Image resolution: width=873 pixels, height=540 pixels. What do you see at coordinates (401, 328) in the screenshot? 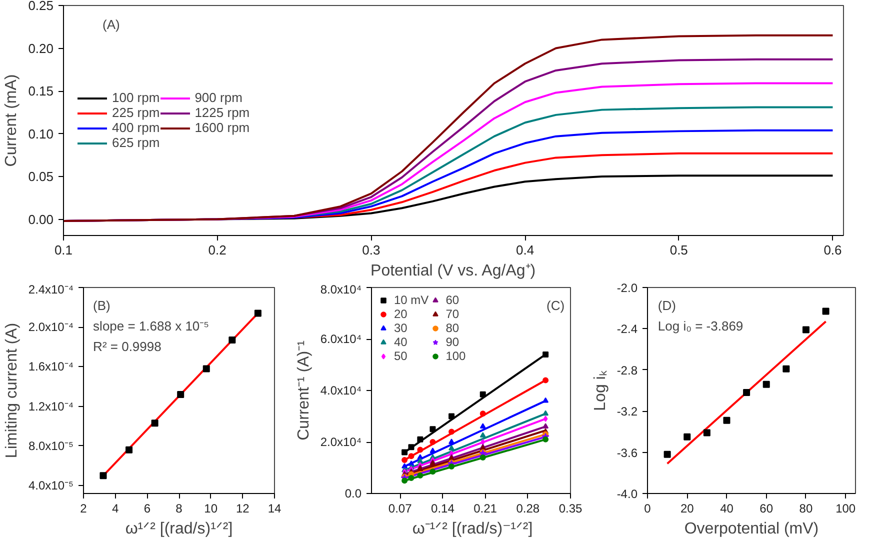
I see `legend-label: 30` at bounding box center [401, 328].